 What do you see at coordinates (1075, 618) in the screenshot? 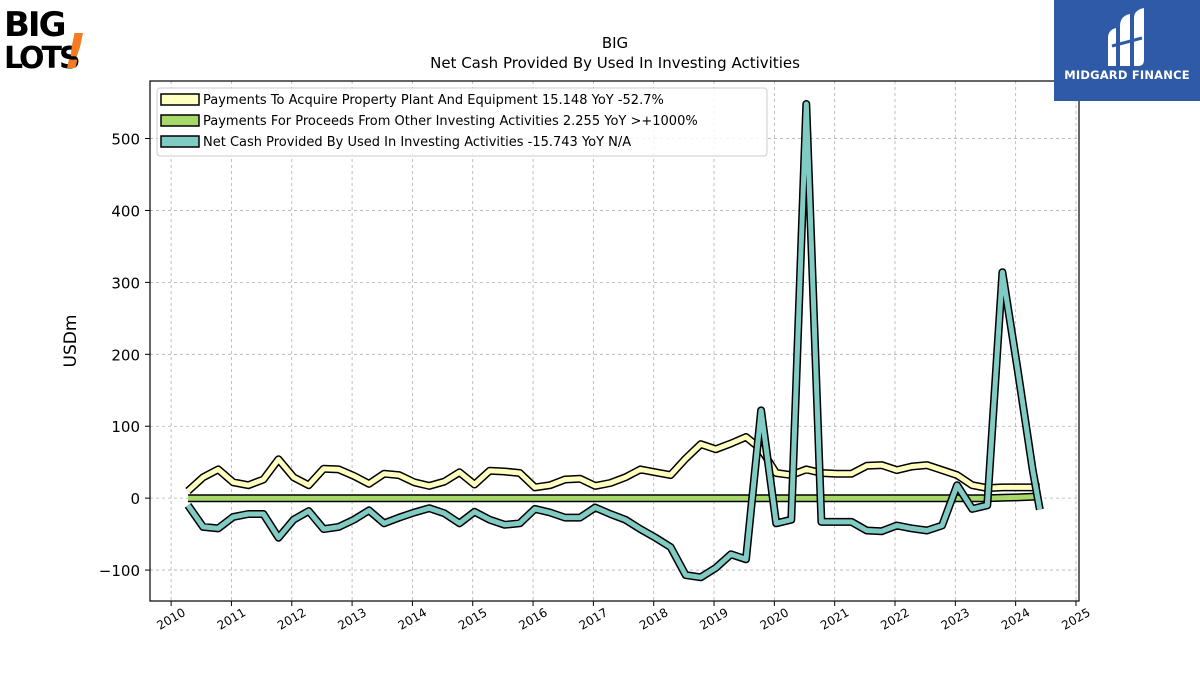
I see `x-tick-label: 2025` at bounding box center [1075, 618].